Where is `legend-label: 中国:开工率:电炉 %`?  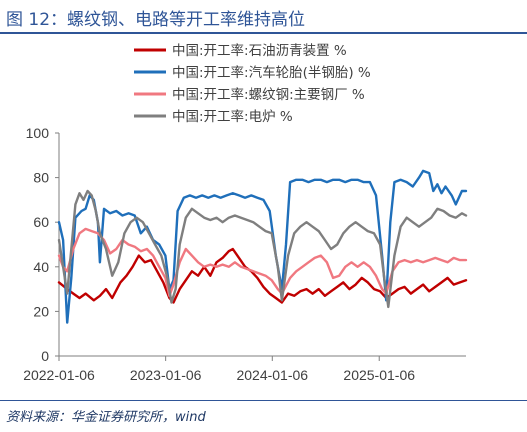 legend-label: 中国:开工率:电炉 % is located at coordinates (232, 116).